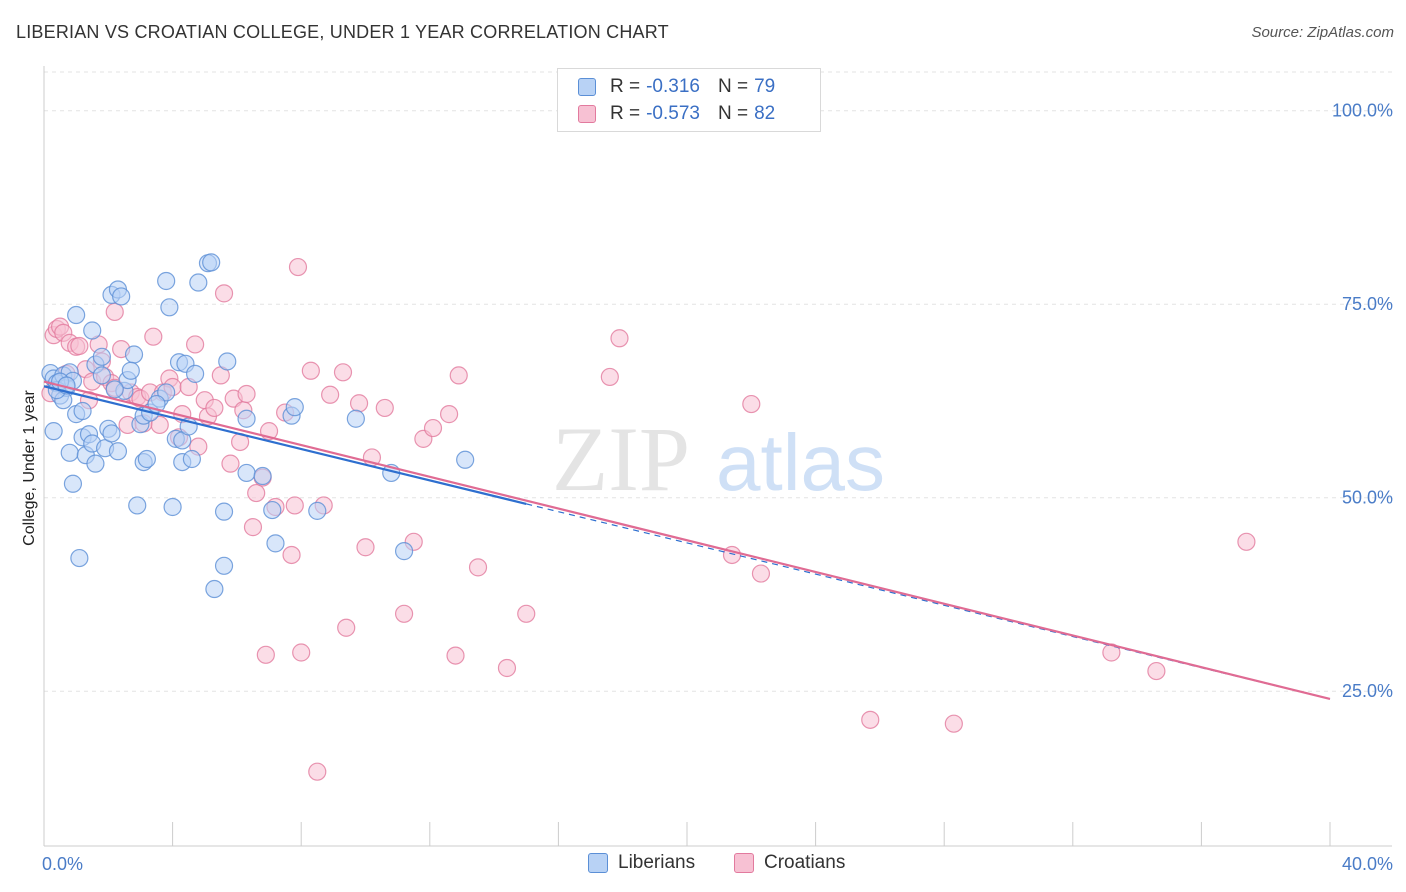 The image size is (1406, 892). Describe the element at coordinates (587, 114) in the screenshot. I see `legend-swatch-pink` at that location.